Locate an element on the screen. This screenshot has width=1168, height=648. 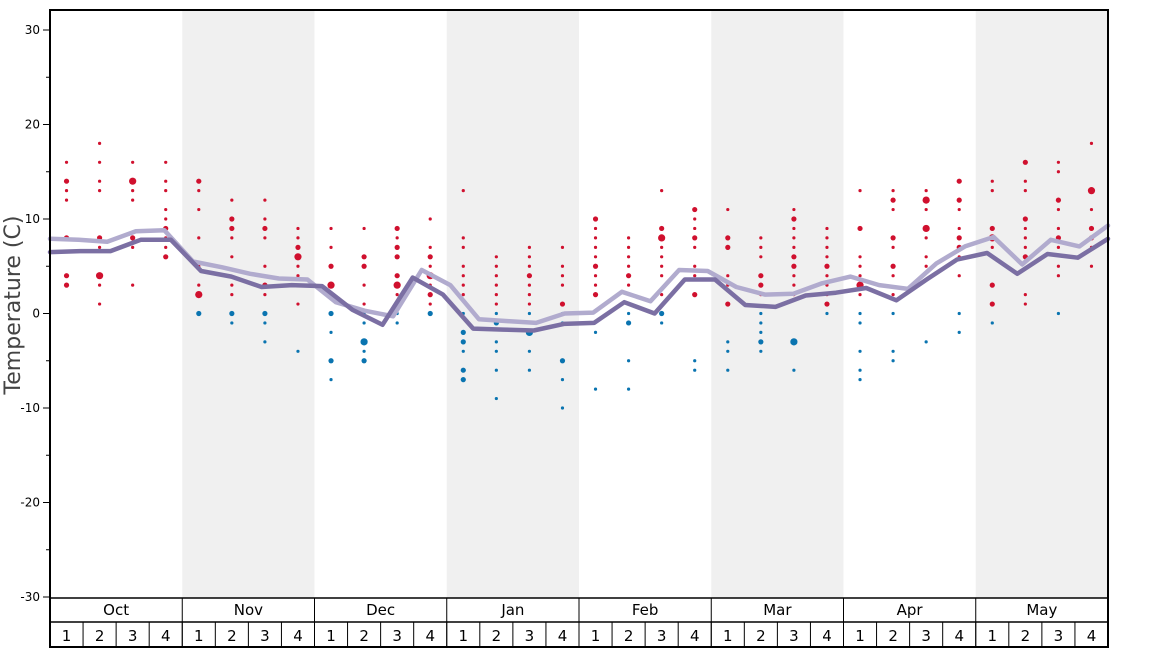
month-label: Nov is located at coordinates (248, 610).